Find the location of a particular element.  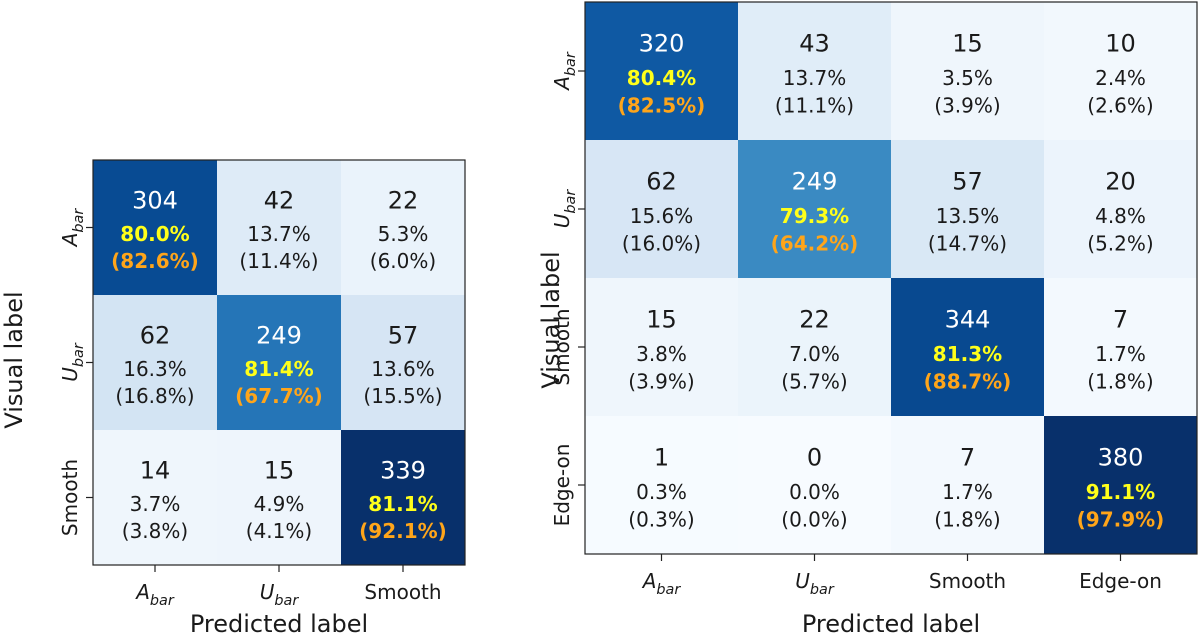

cell-row-percent: 1.7% is located at coordinates (967, 492).